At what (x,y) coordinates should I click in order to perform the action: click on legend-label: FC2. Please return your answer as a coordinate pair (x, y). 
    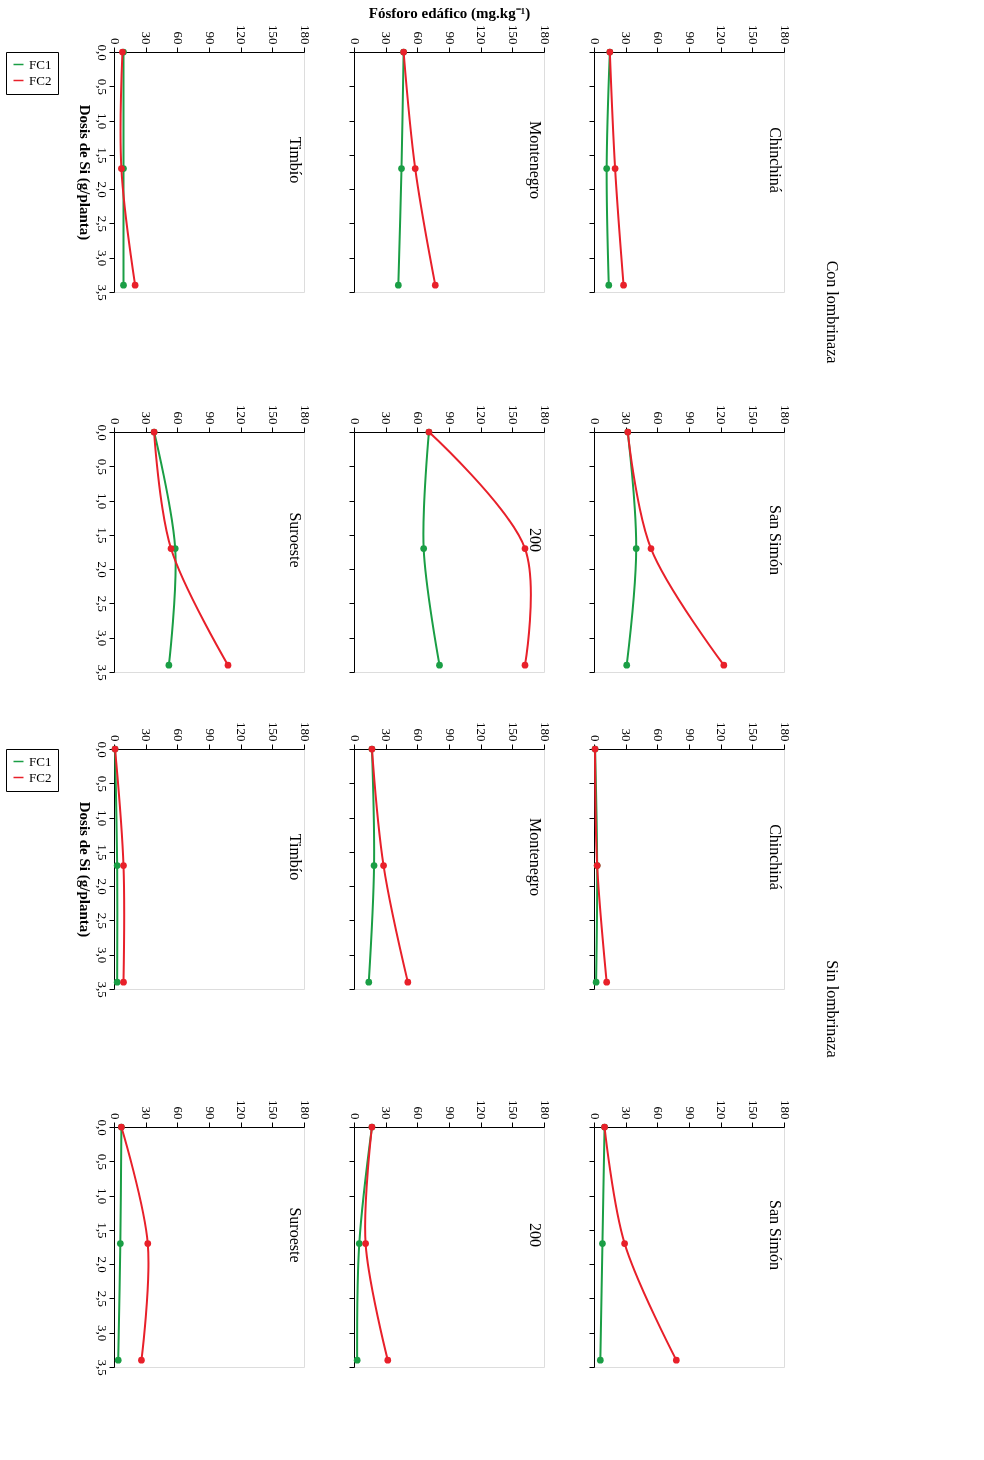
    Looking at the image, I should click on (40, 80).